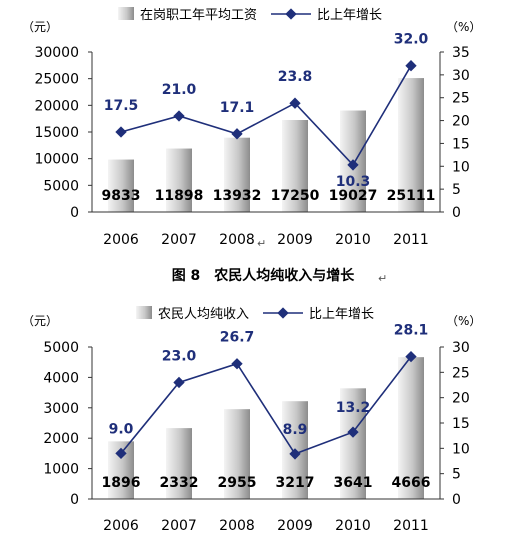  What do you see at coordinates (411, 40) in the screenshot?
I see `growth-data-label: 32.0` at bounding box center [411, 40].